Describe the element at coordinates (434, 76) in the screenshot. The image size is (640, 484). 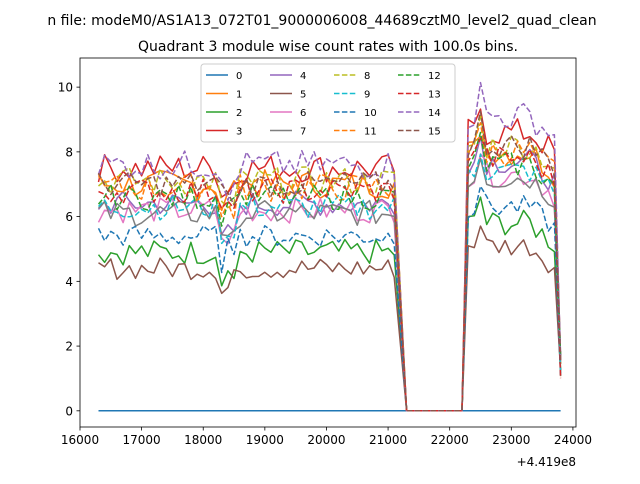
I see `legend-label-12: 12` at that location.